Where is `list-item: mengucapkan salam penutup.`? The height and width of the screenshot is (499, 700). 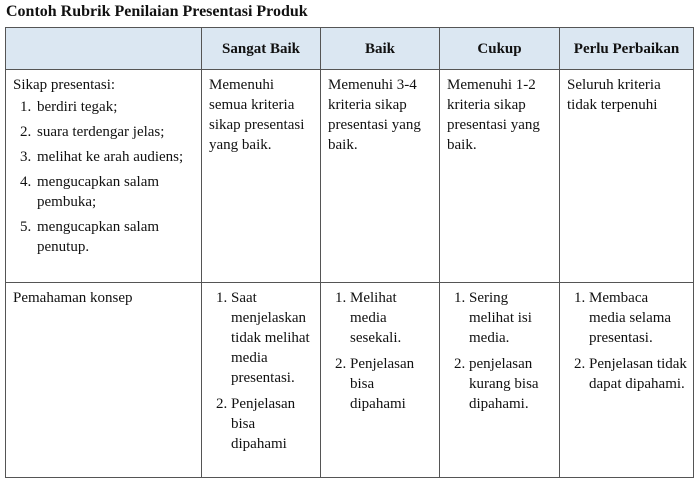
list-item: mengucapkan salam penutup. is located at coordinates (115, 237).